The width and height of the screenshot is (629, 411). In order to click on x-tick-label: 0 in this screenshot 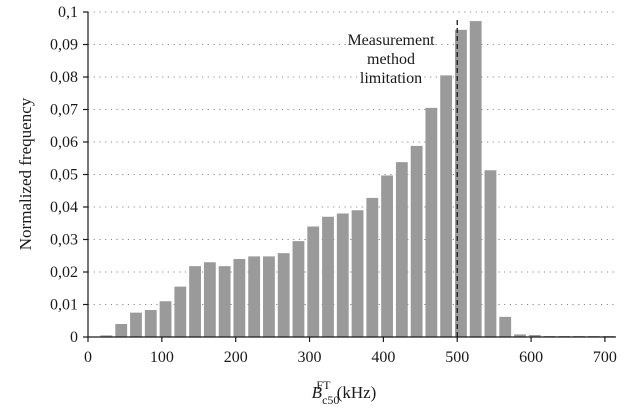, I will do `click(88, 357)`.